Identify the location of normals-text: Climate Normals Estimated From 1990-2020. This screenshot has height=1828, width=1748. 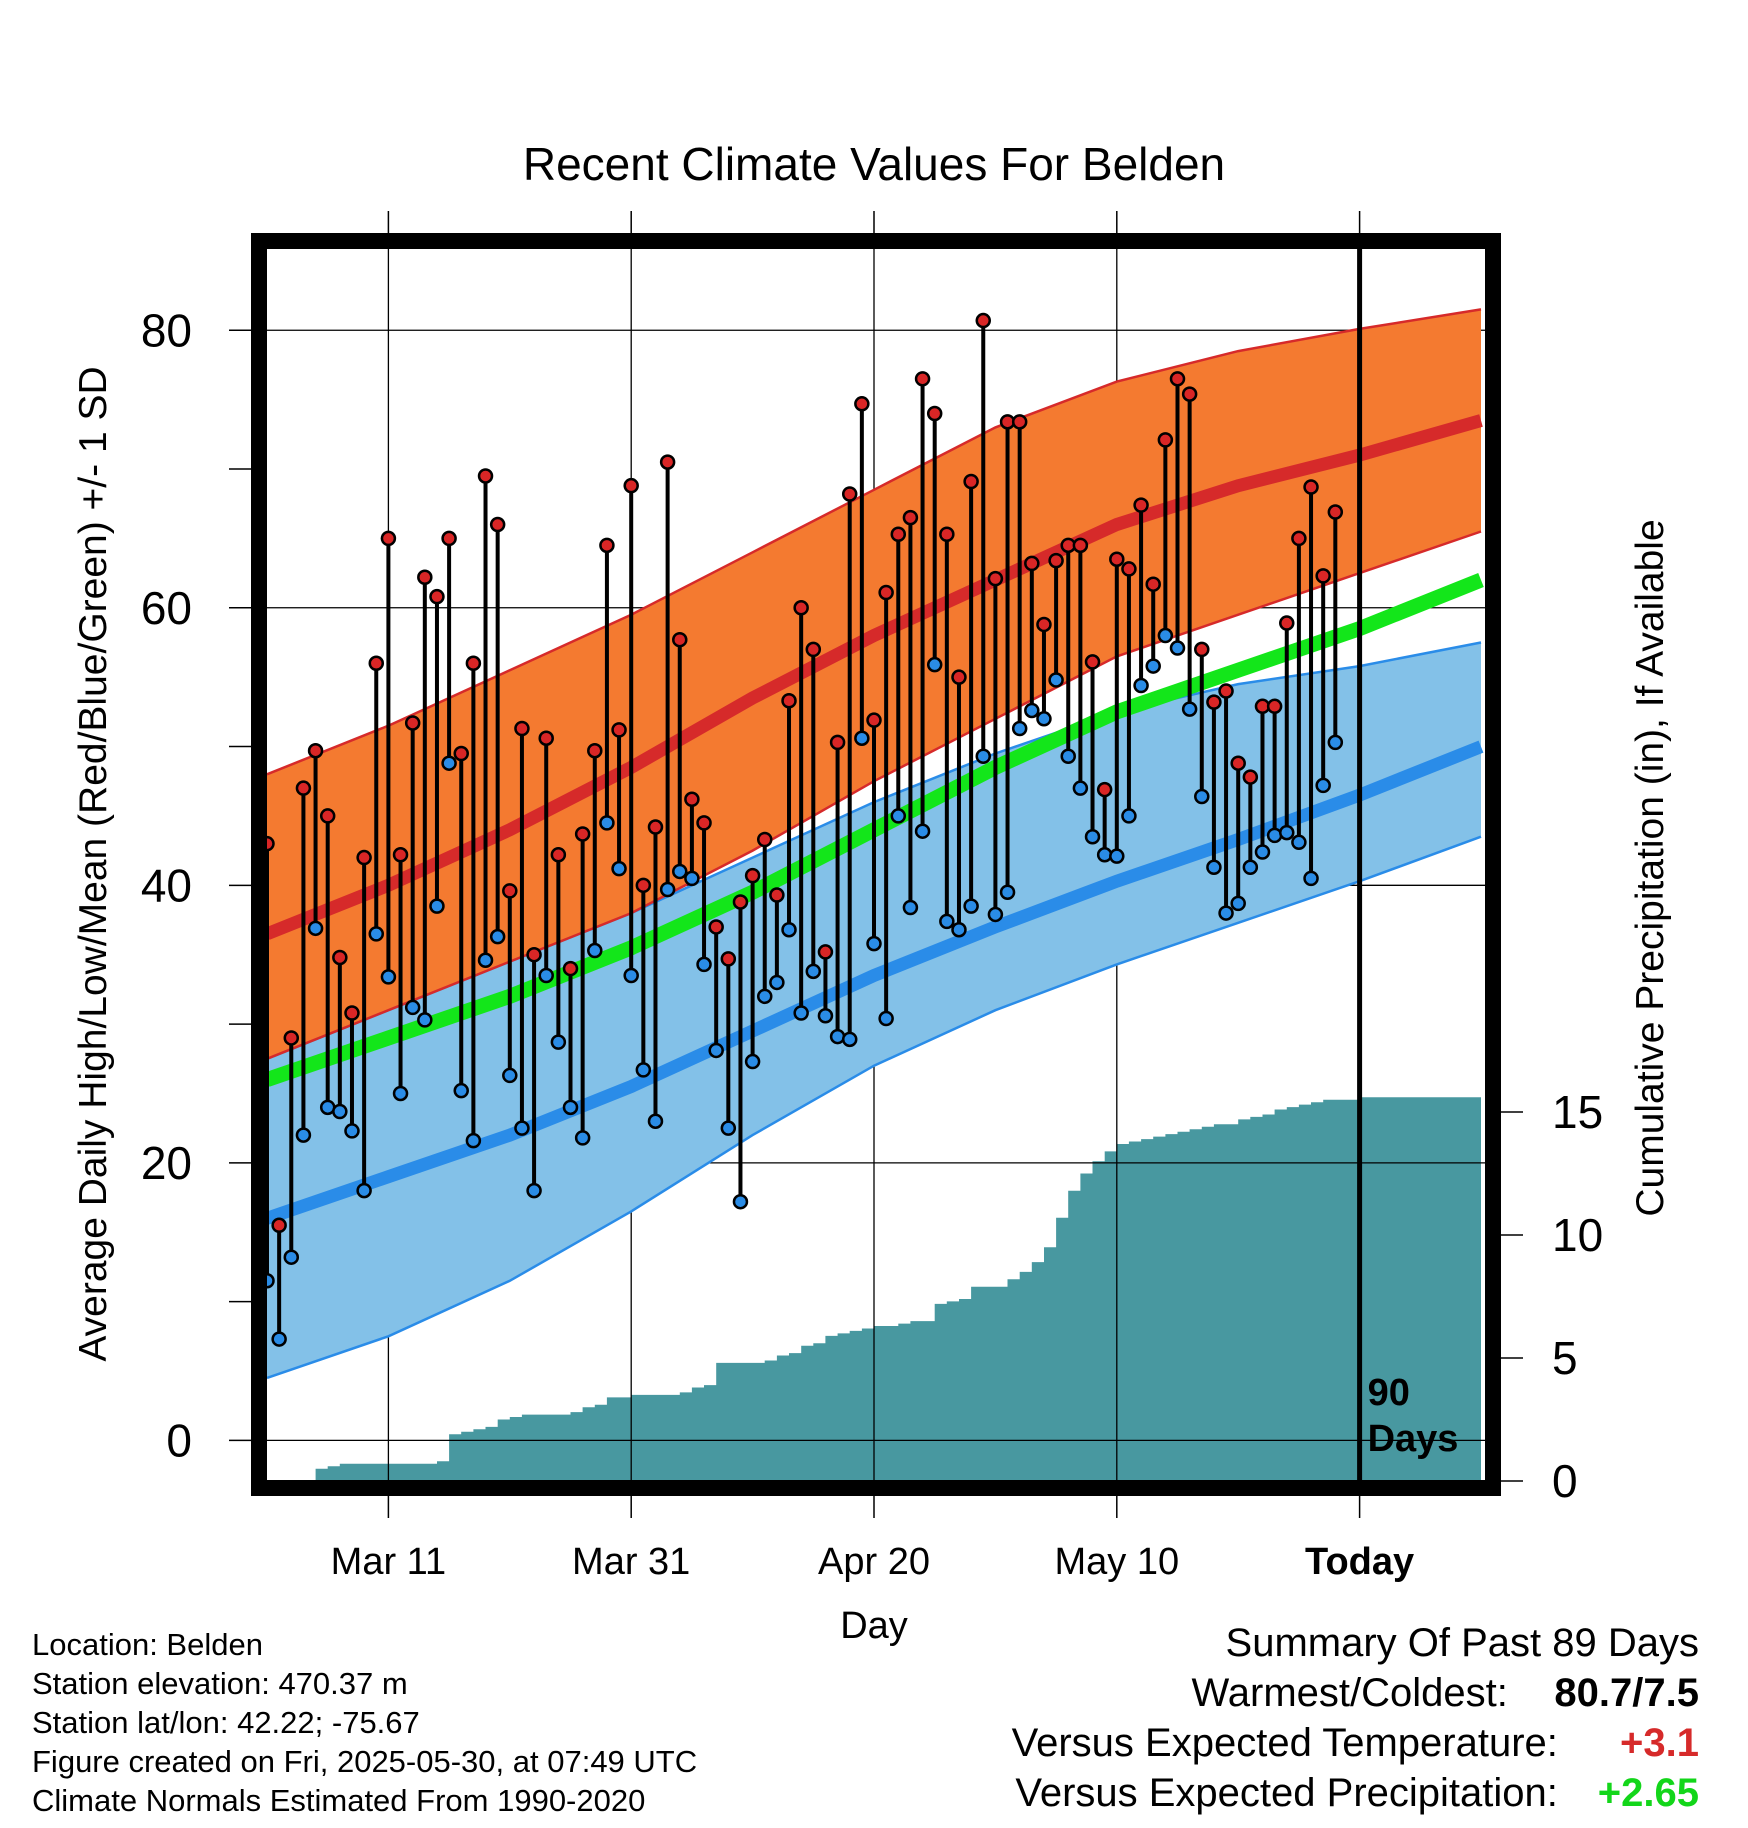
(339, 1800).